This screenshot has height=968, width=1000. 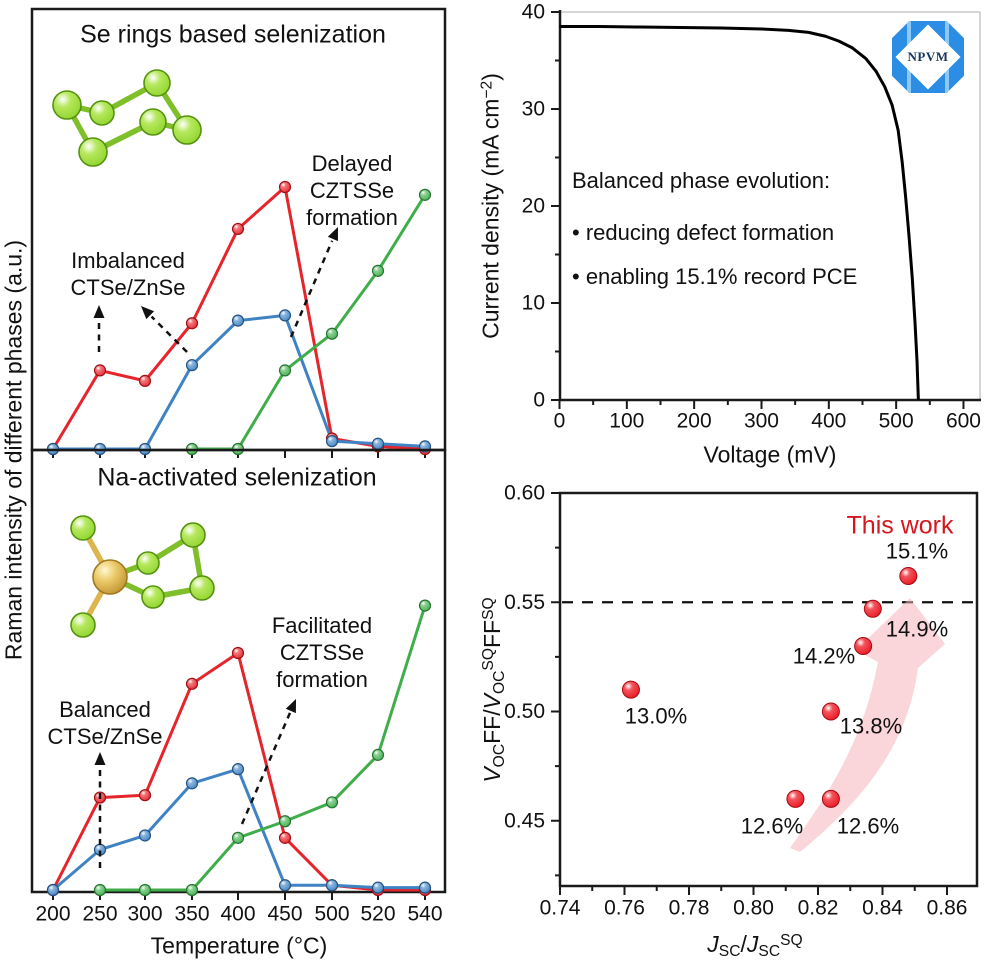 I want to click on scatter-y-axis-label: VOCFF/VOCSQFFSQ, so click(x=494, y=689).